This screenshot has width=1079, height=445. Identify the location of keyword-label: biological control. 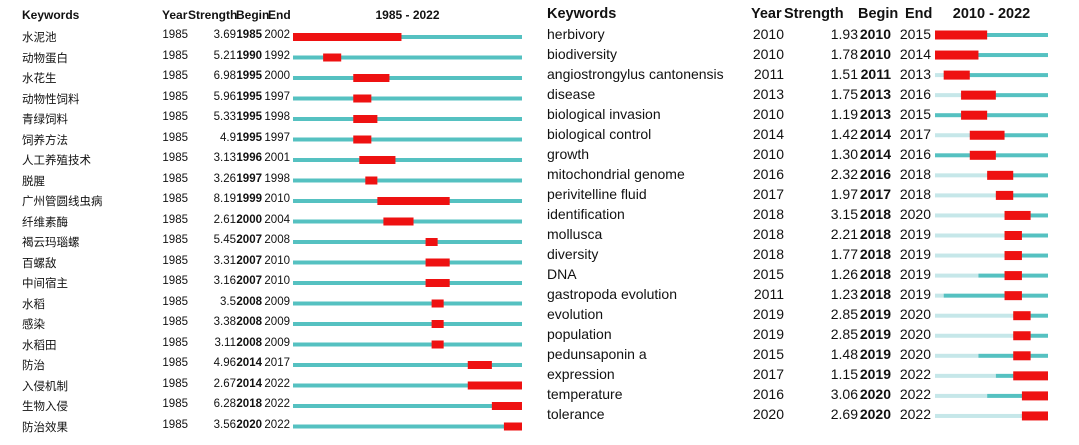
(599, 133).